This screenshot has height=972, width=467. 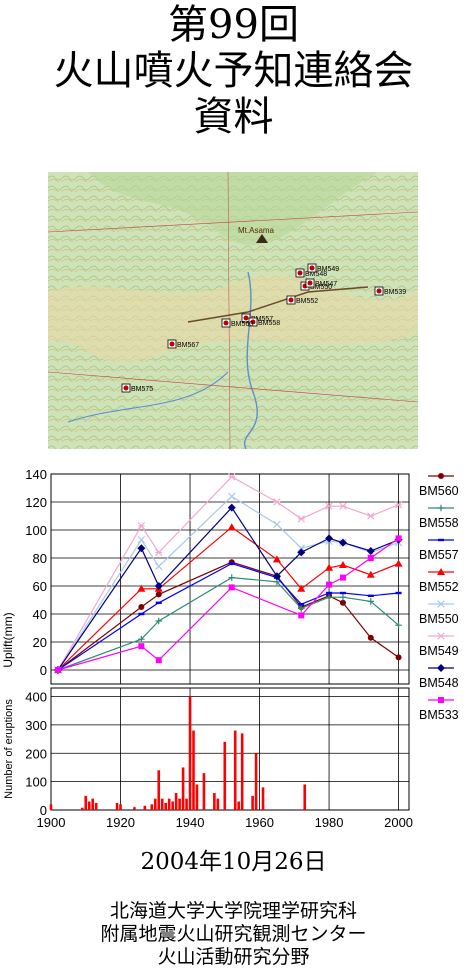 What do you see at coordinates (439, 651) in the screenshot?
I see `legend-label: BM549` at bounding box center [439, 651].